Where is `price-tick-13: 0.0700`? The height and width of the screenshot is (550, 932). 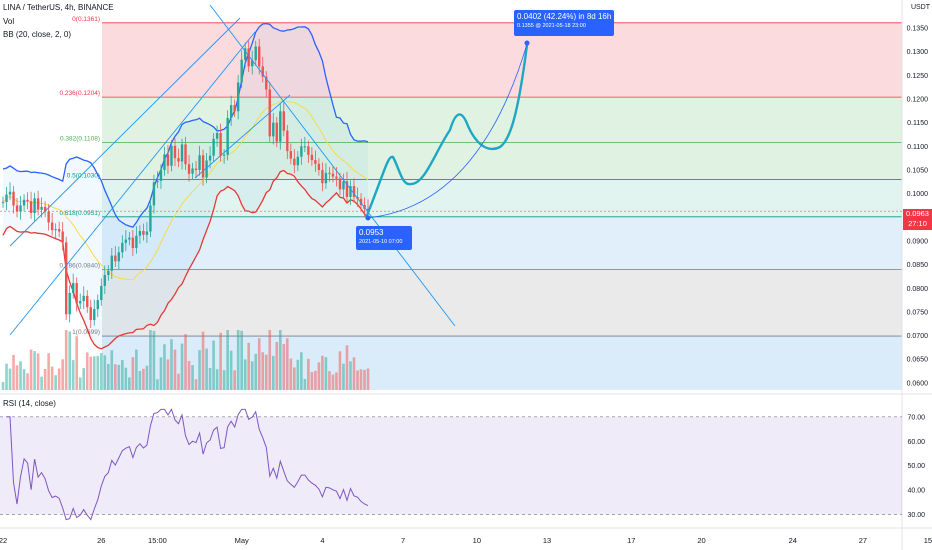 price-tick-13: 0.0700 is located at coordinates (918, 336).